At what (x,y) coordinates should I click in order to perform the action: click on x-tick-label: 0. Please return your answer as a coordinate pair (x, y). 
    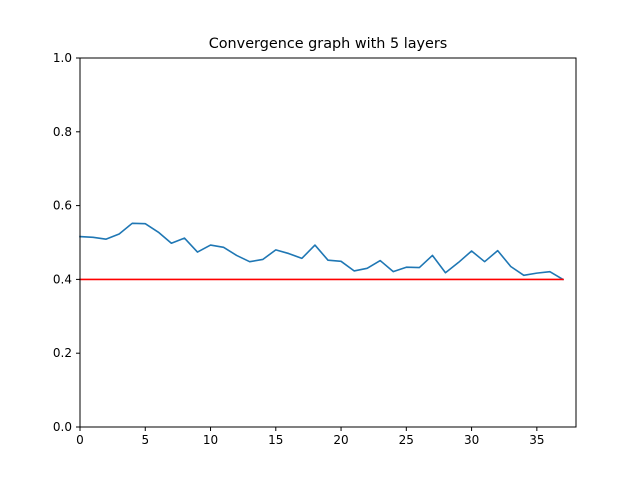
    Looking at the image, I should click on (80, 440).